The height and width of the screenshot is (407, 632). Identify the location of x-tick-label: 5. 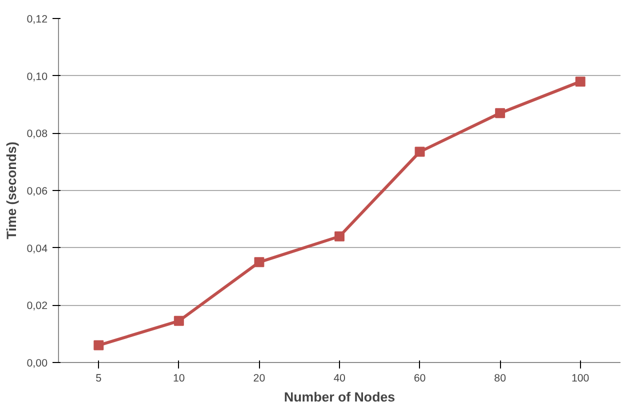
(99, 378).